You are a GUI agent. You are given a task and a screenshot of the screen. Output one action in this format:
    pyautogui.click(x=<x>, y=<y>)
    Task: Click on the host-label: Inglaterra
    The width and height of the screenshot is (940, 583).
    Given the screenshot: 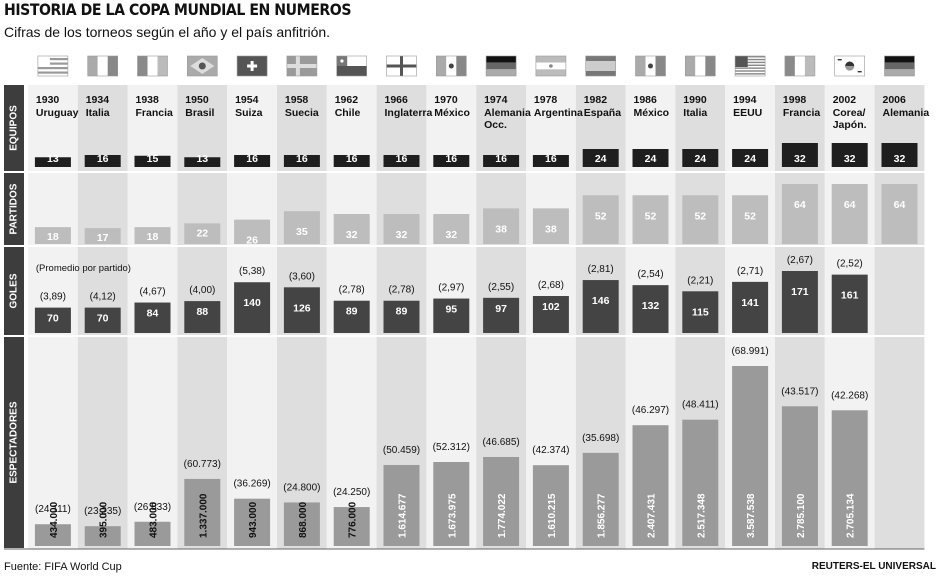 What is the action you would take?
    pyautogui.click(x=409, y=113)
    